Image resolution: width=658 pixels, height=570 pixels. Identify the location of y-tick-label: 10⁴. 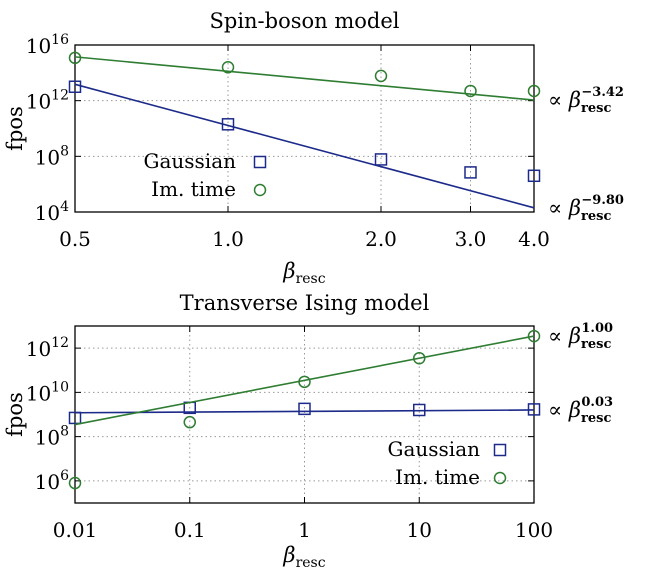
(52, 212).